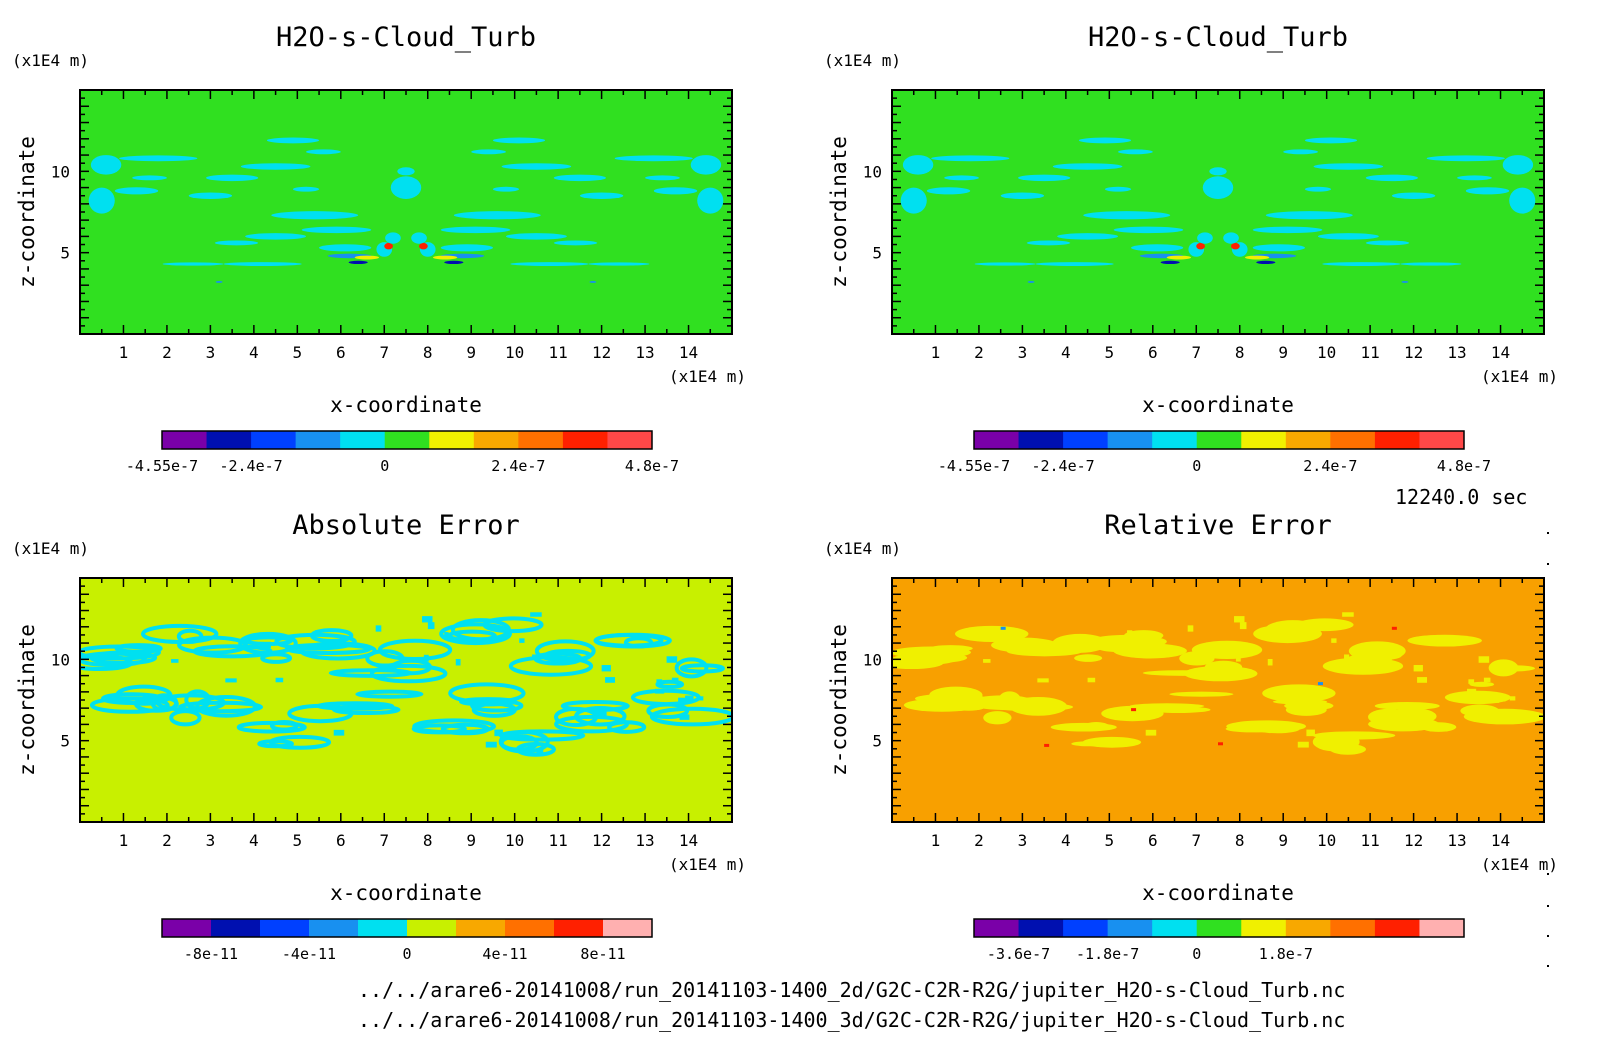  Describe the element at coordinates (601, 352) in the screenshot. I see `x-tick-label: 12` at that location.